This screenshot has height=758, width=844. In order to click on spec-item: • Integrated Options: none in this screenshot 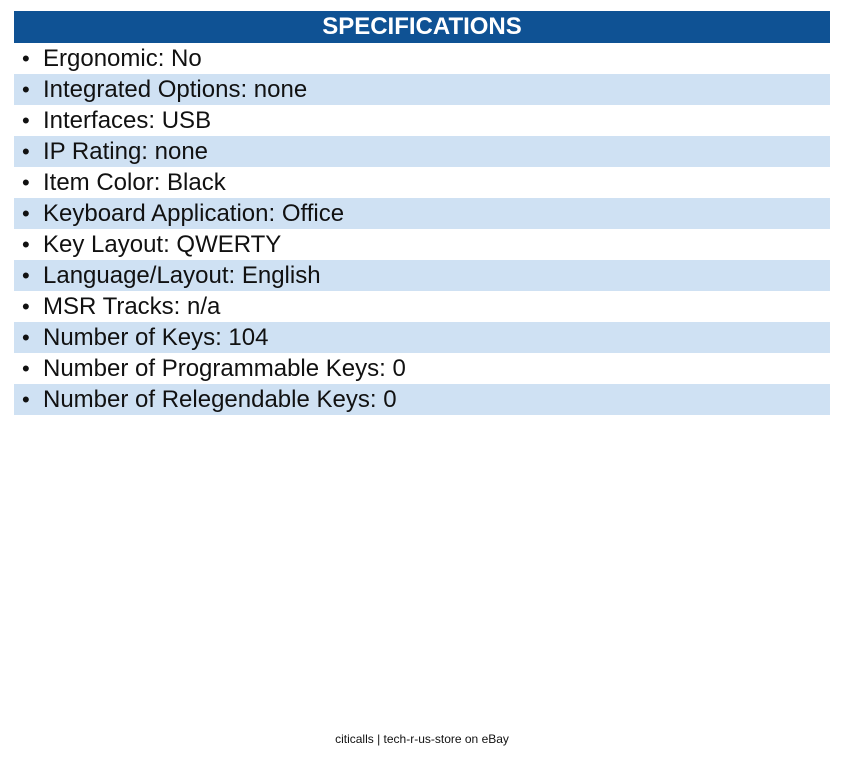, I will do `click(422, 89)`.